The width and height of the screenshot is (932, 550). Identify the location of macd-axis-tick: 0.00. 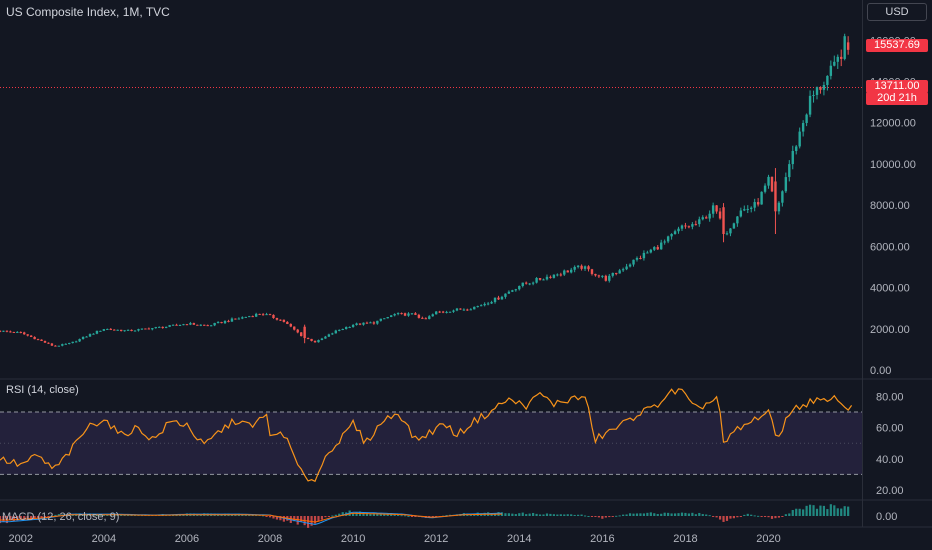
(886, 517).